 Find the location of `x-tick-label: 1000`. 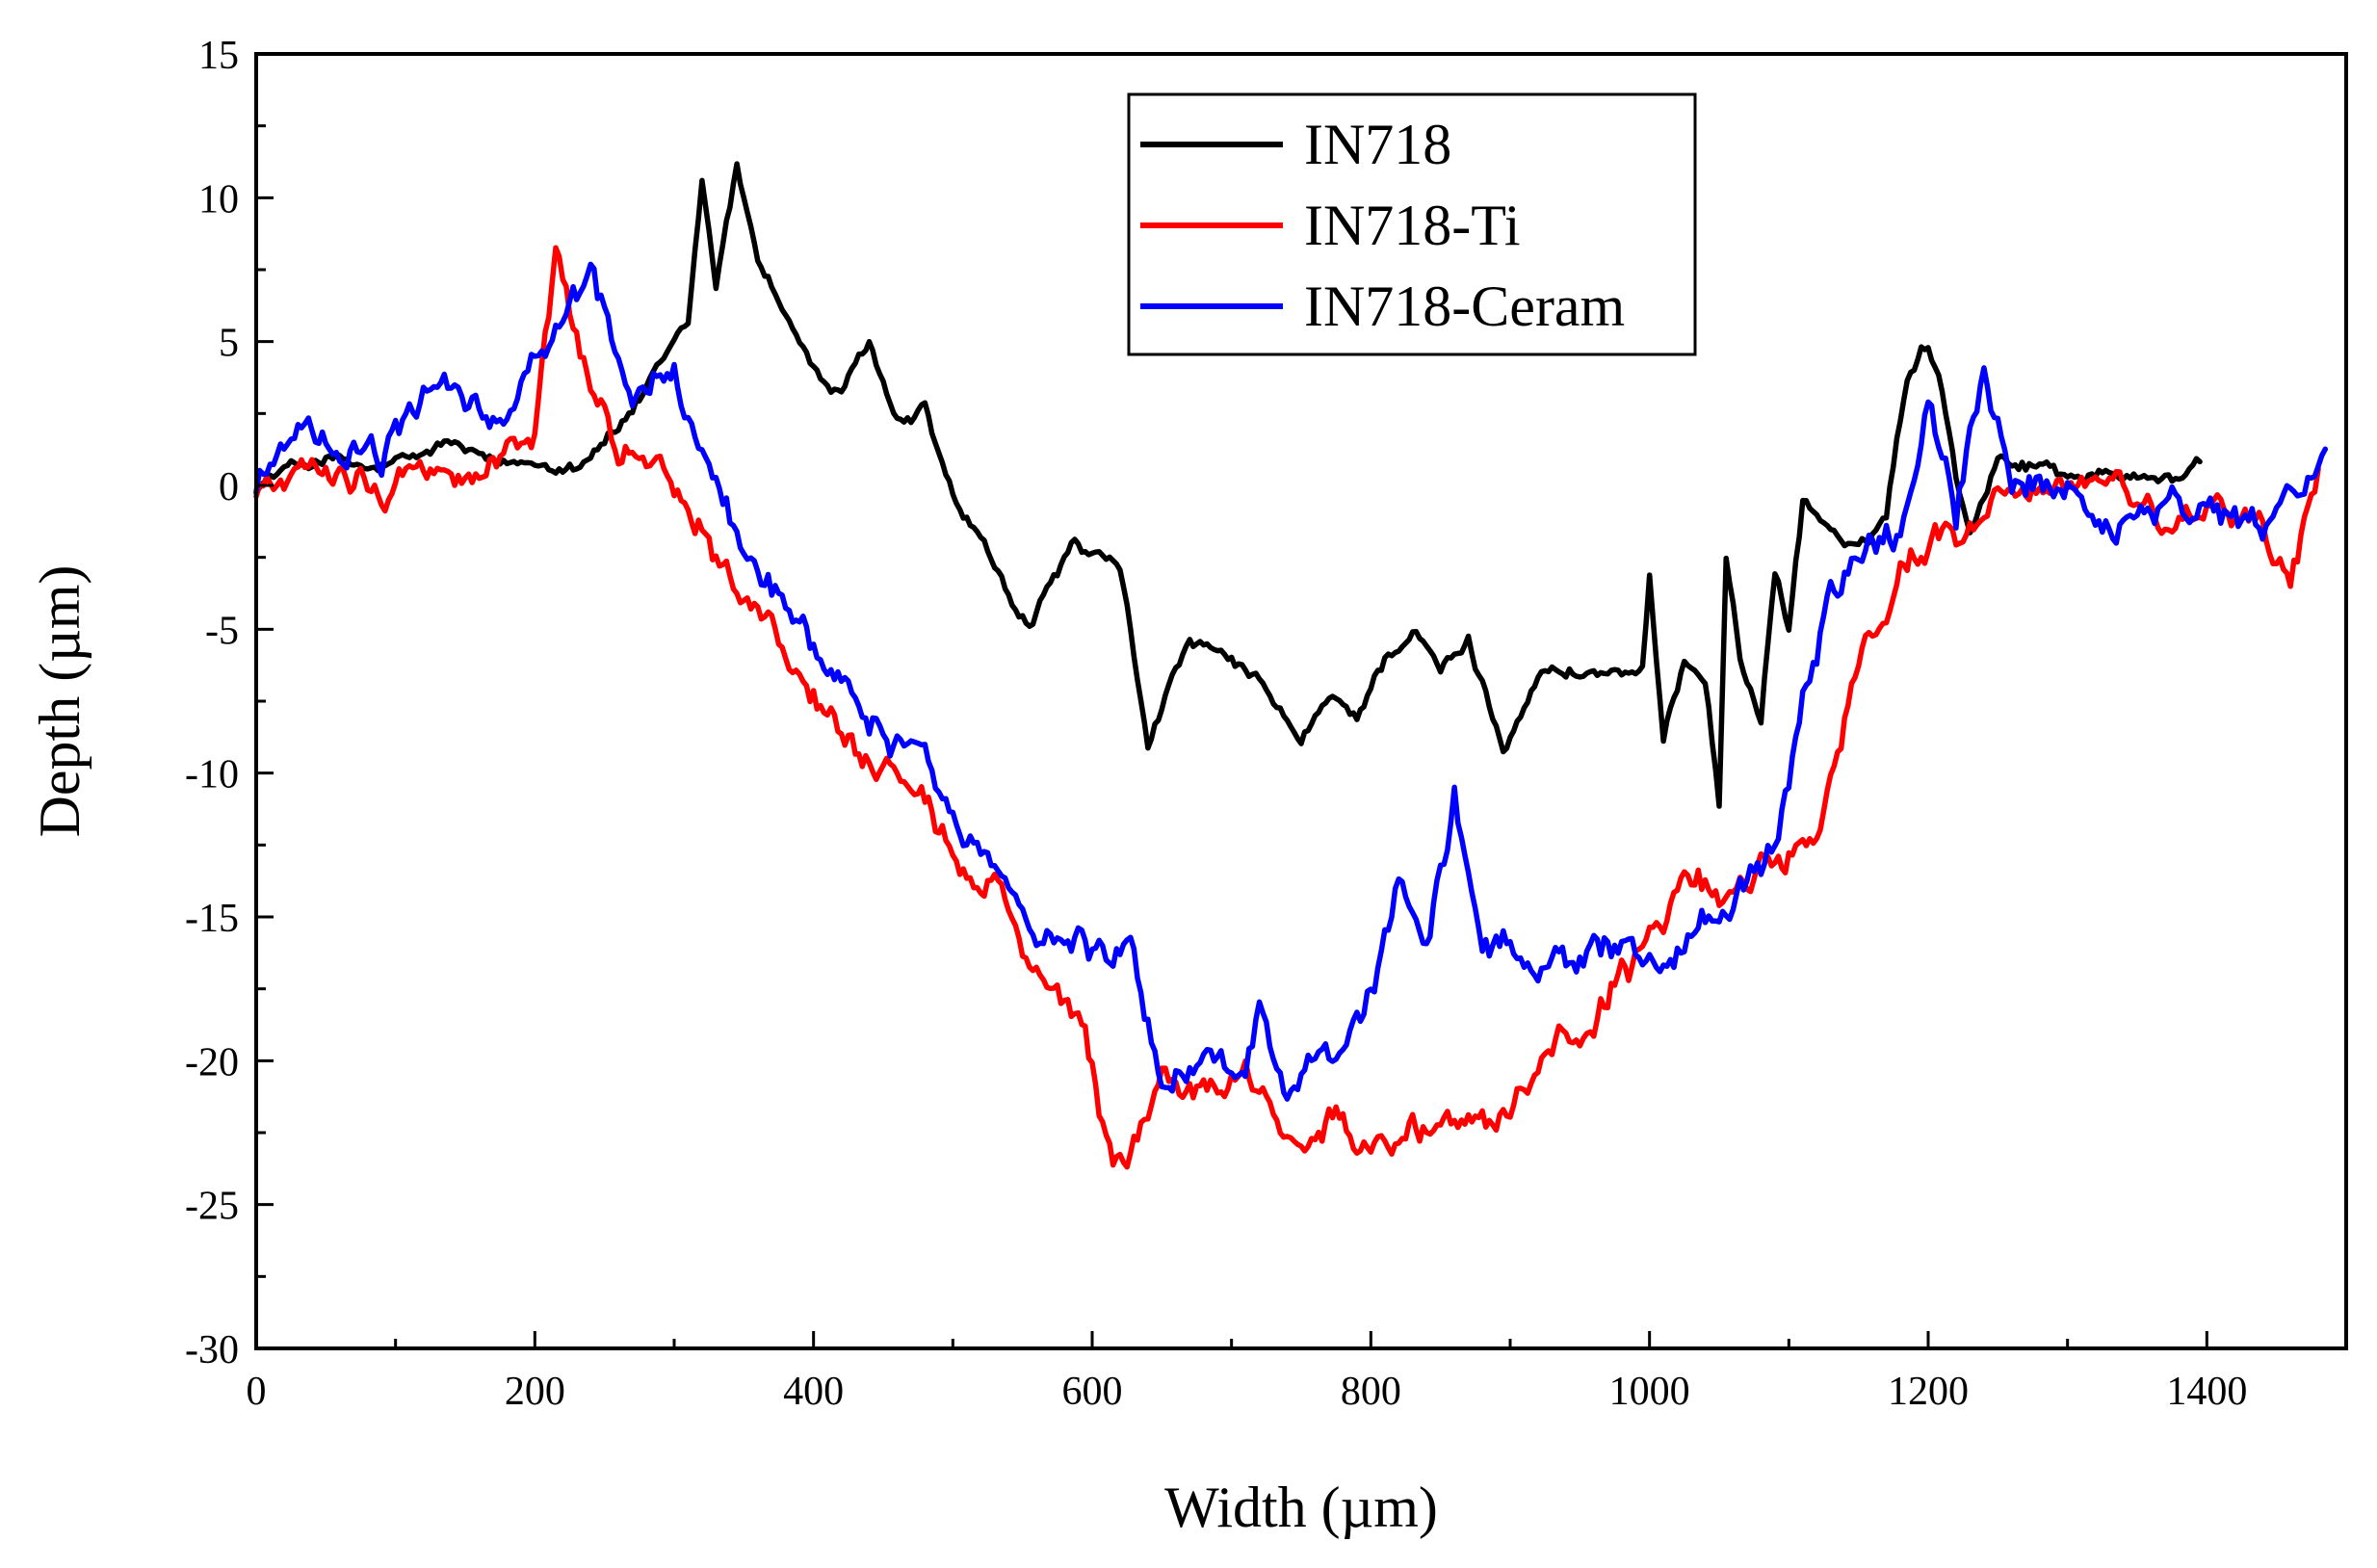

x-tick-label: 1000 is located at coordinates (1649, 1392).